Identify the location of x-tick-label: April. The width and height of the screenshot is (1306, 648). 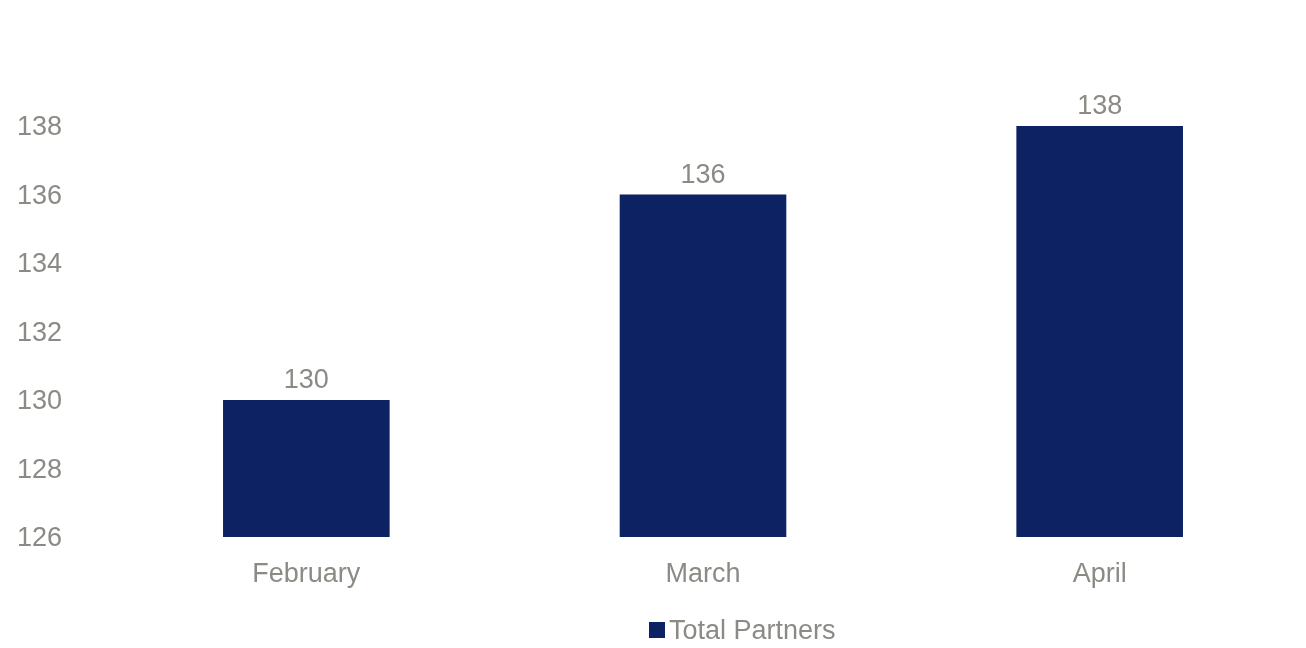
(1099, 573).